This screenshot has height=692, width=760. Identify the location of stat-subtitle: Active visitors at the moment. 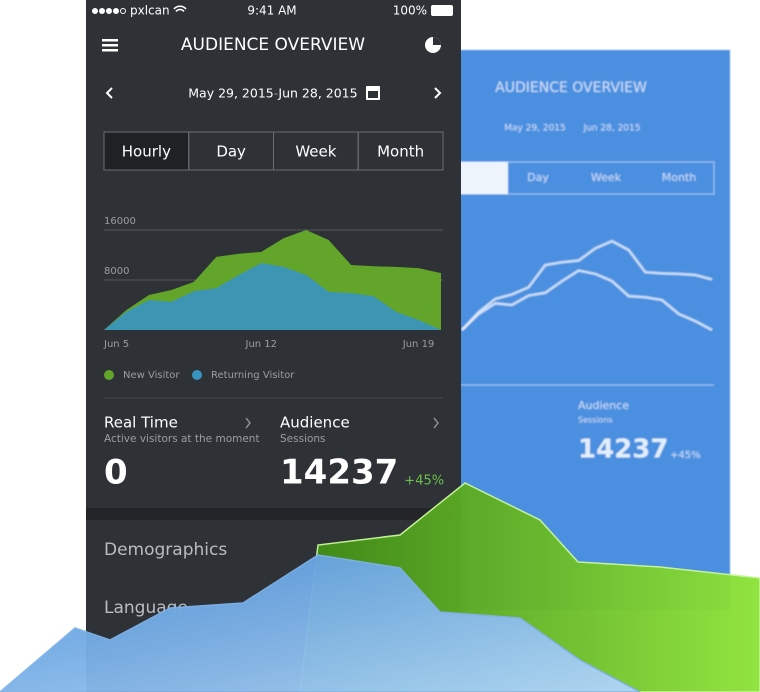
(182, 439).